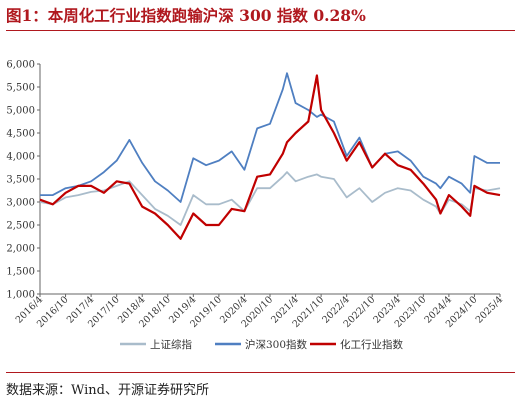 Image resolution: width=521 pixels, height=405 pixels. Describe the element at coordinates (260, 30) in the screenshot. I see `title-rule` at that location.